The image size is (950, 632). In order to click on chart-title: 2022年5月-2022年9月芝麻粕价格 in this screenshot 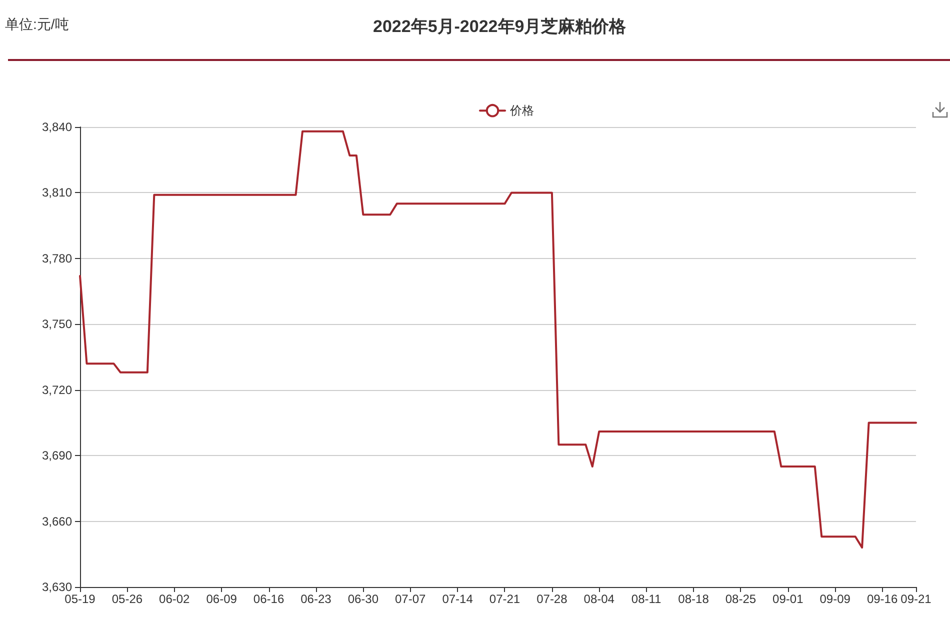, I will do `click(500, 26)`.